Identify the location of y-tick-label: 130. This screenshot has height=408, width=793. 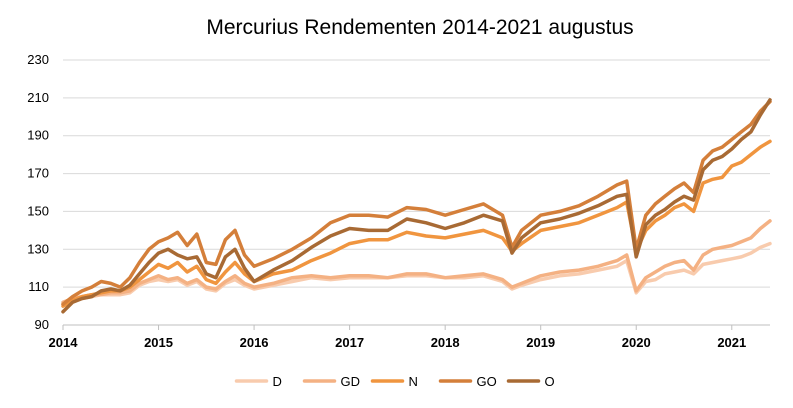
(38, 248).